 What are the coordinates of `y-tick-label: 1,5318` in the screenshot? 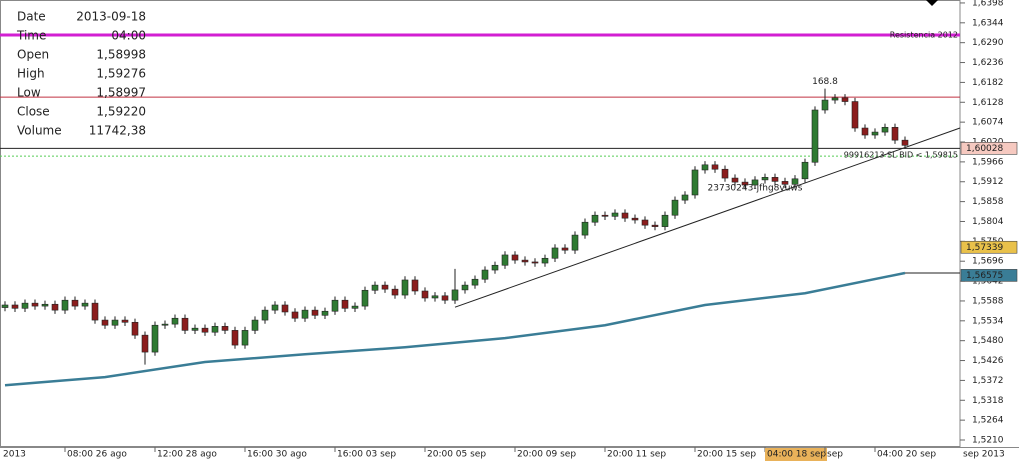 It's located at (988, 401).